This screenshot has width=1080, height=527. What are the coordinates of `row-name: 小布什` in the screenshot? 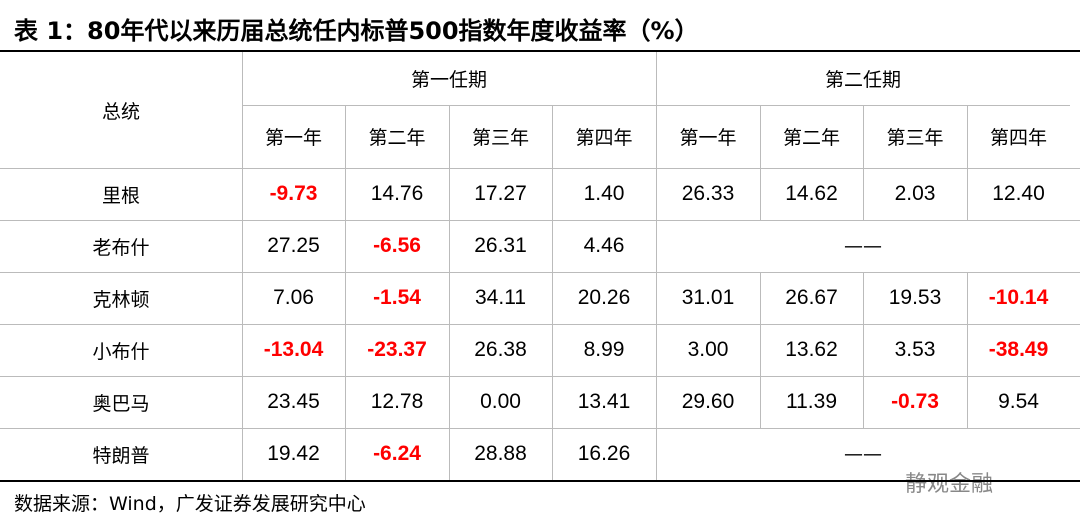 It's located at (121, 351).